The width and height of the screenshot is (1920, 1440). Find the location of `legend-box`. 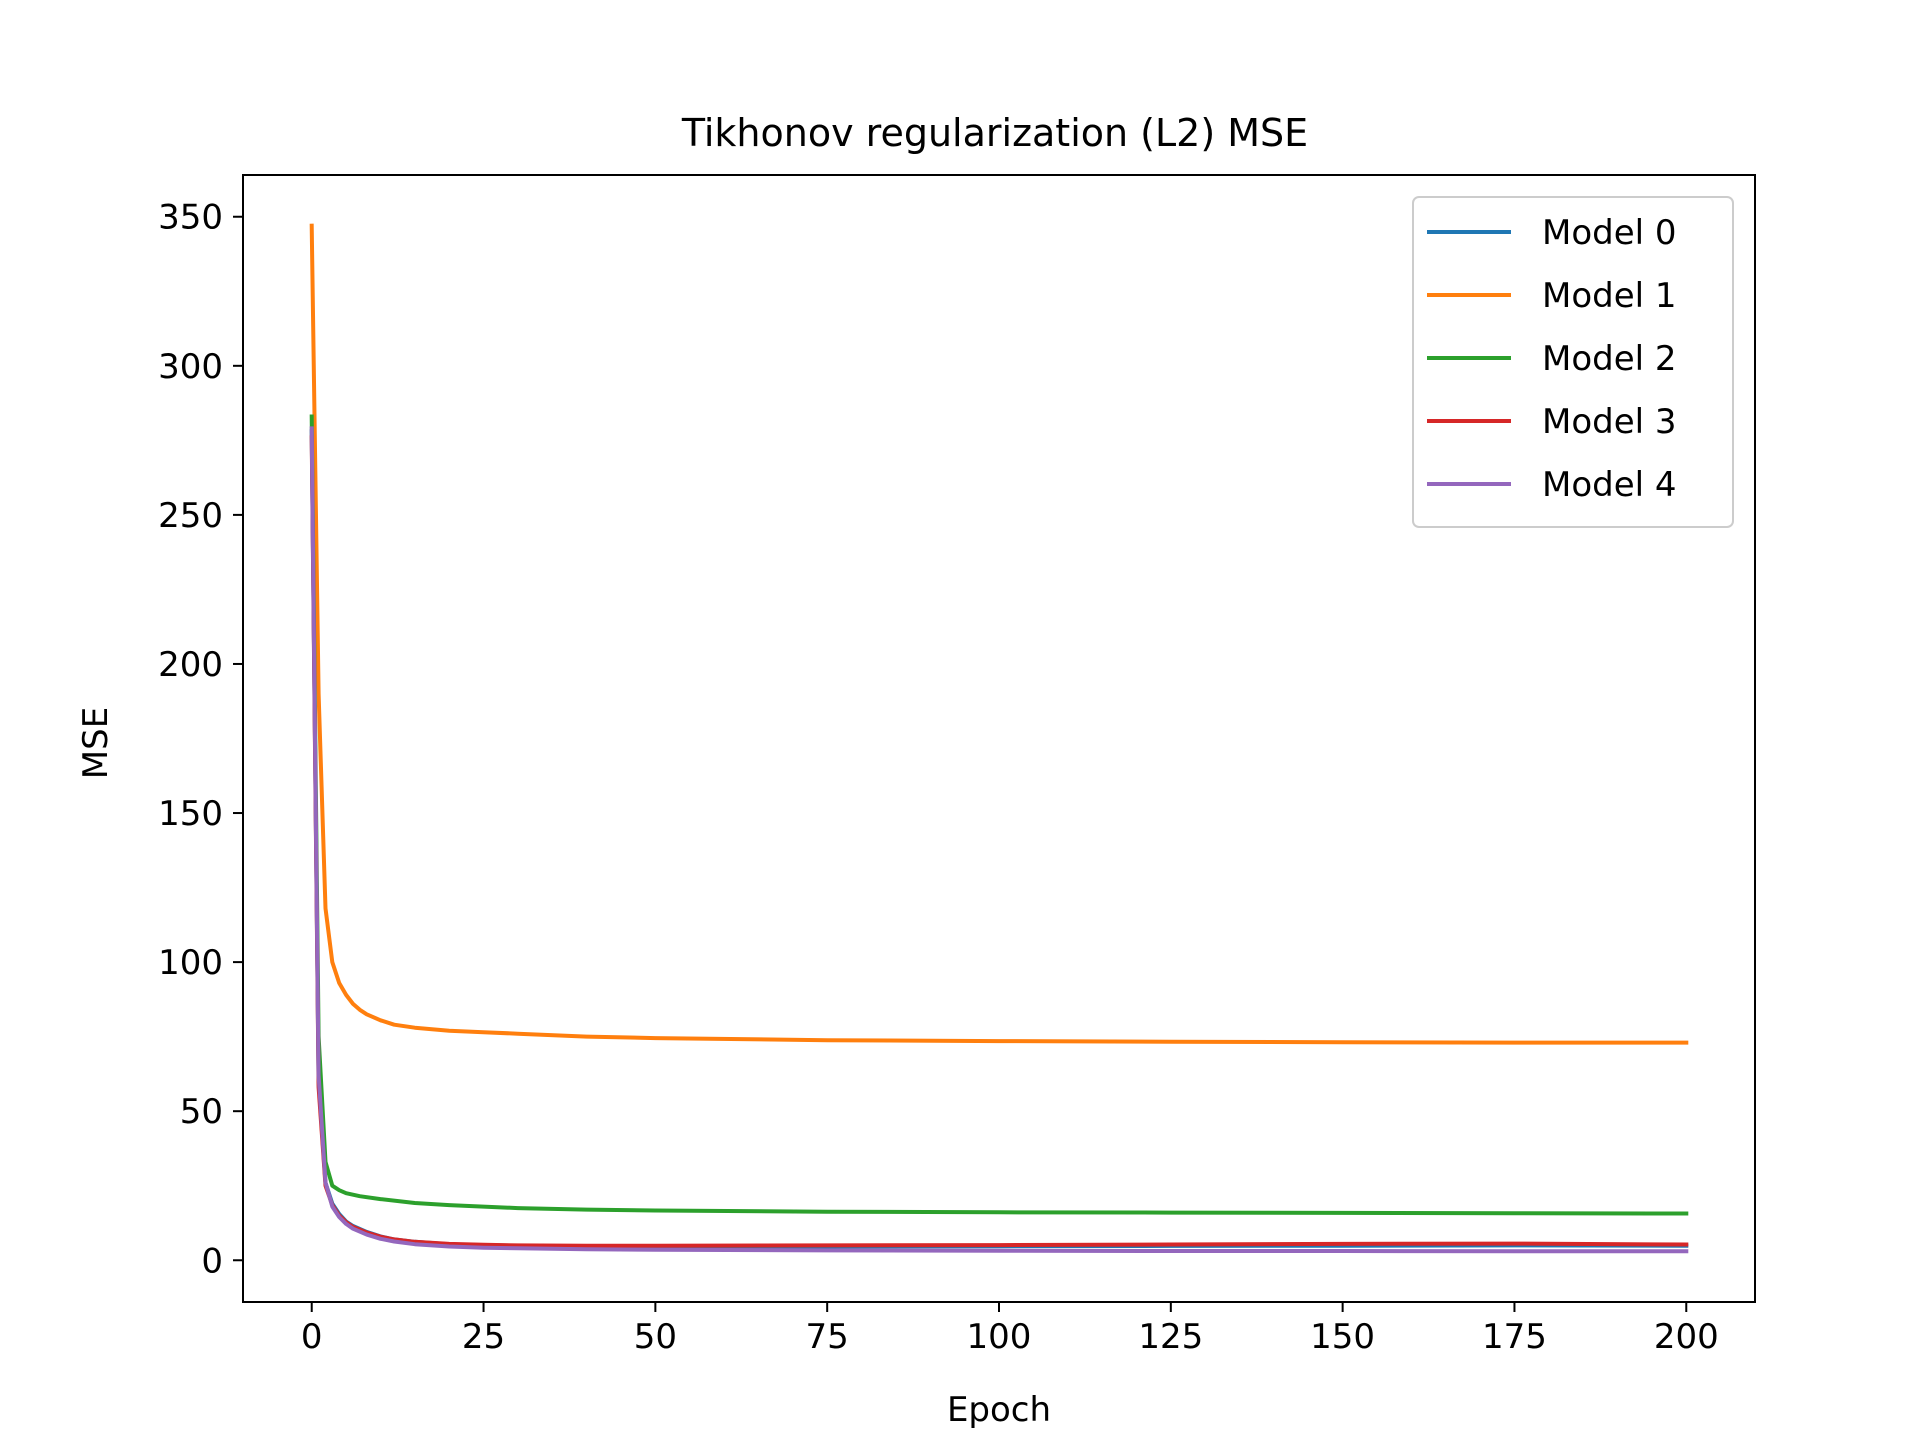

legend-box is located at coordinates (1573, 362).